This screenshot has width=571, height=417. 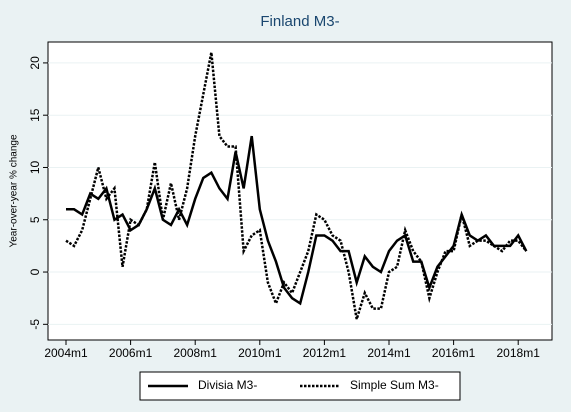 I want to click on x-tick-label: 2004m1, so click(x=66, y=353).